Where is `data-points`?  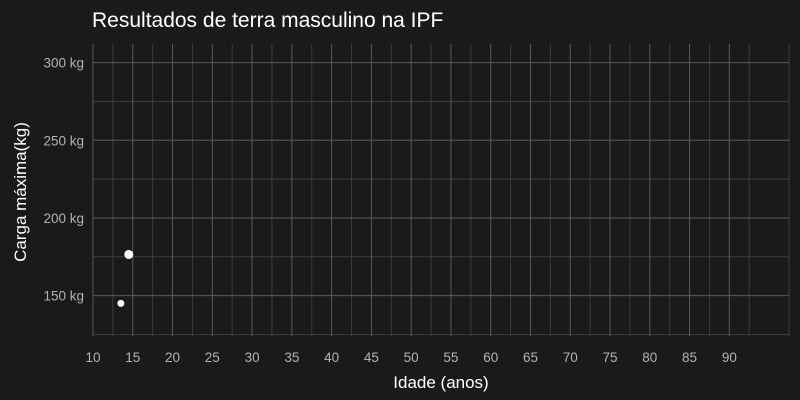 data-points is located at coordinates (125, 278).